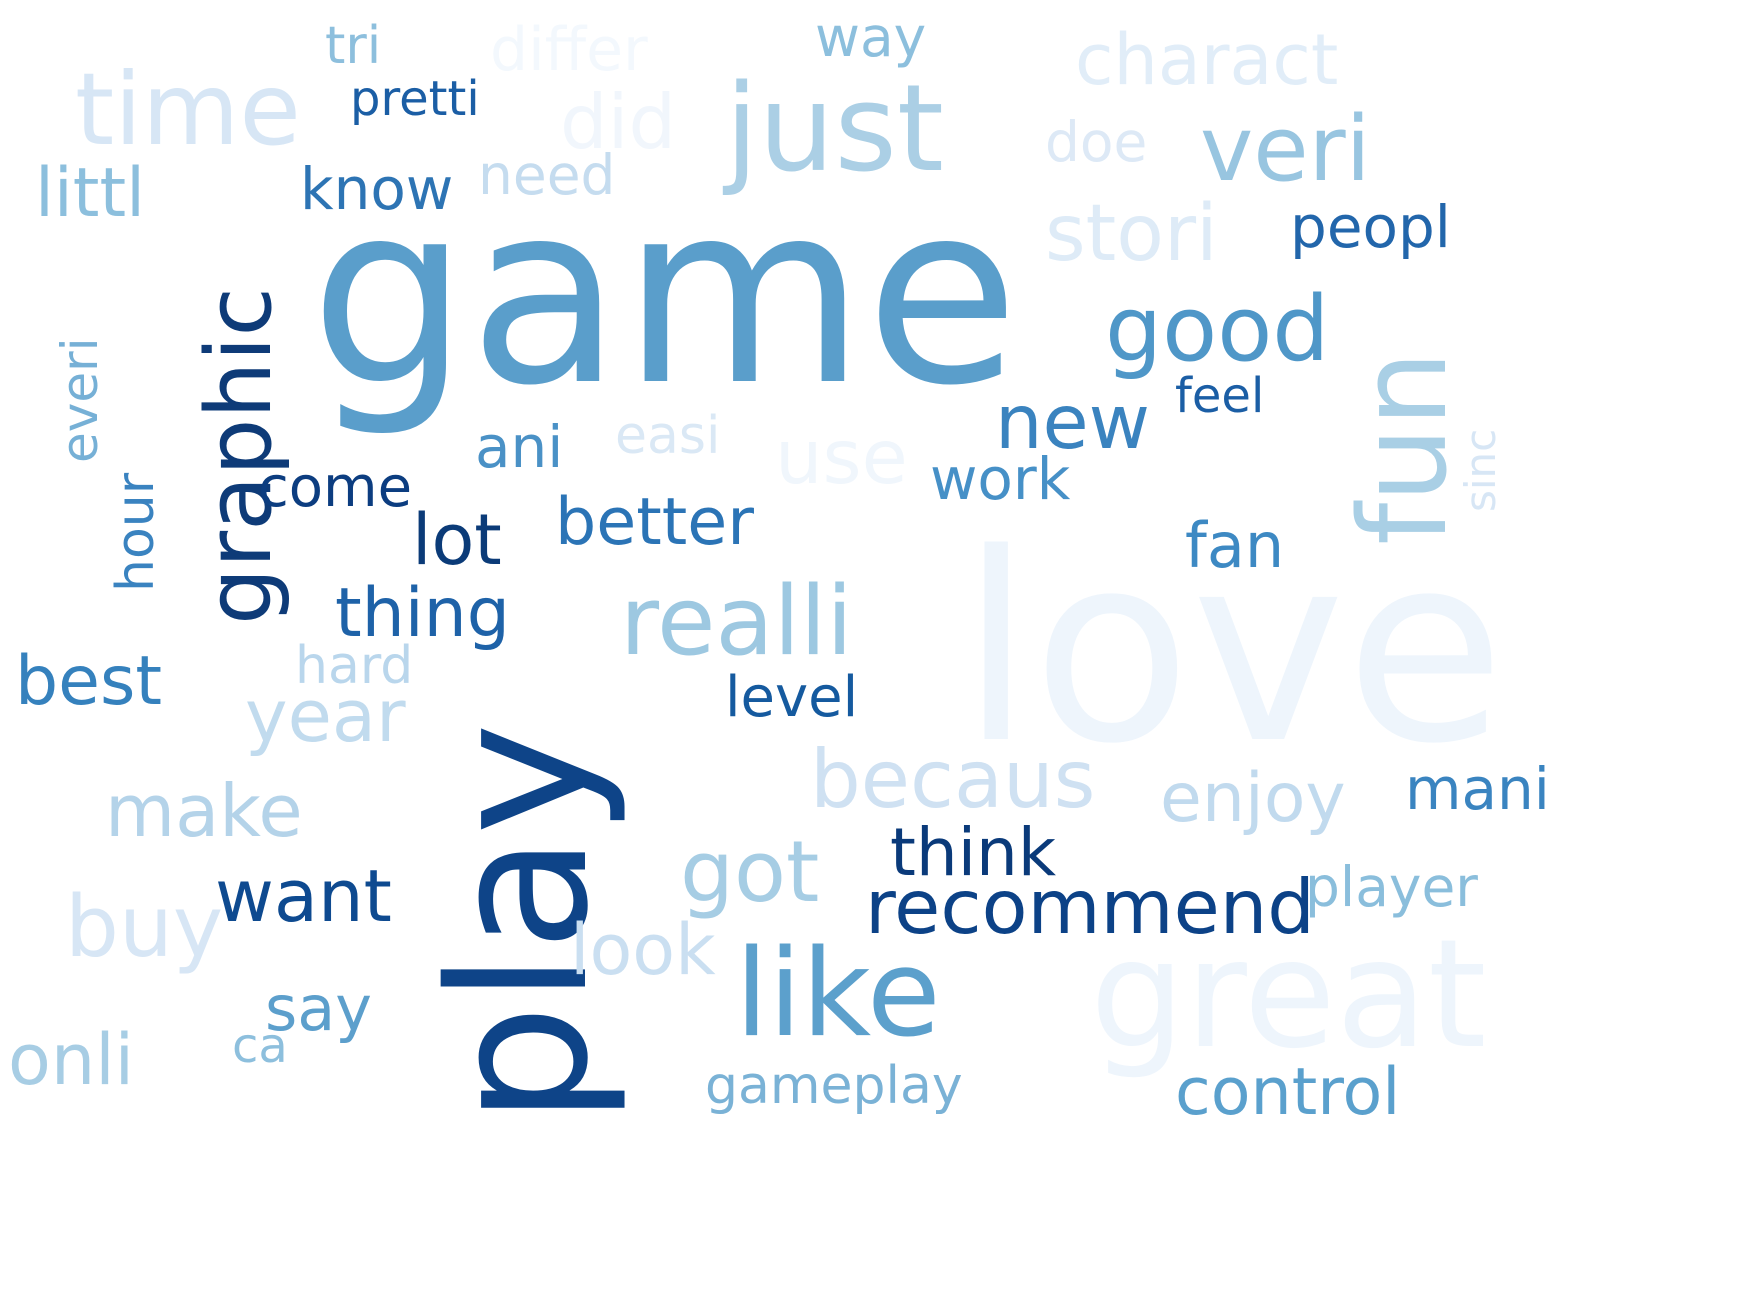 The image size is (1760, 1292). Describe the element at coordinates (377, 189) in the screenshot. I see `word-know: know` at that location.